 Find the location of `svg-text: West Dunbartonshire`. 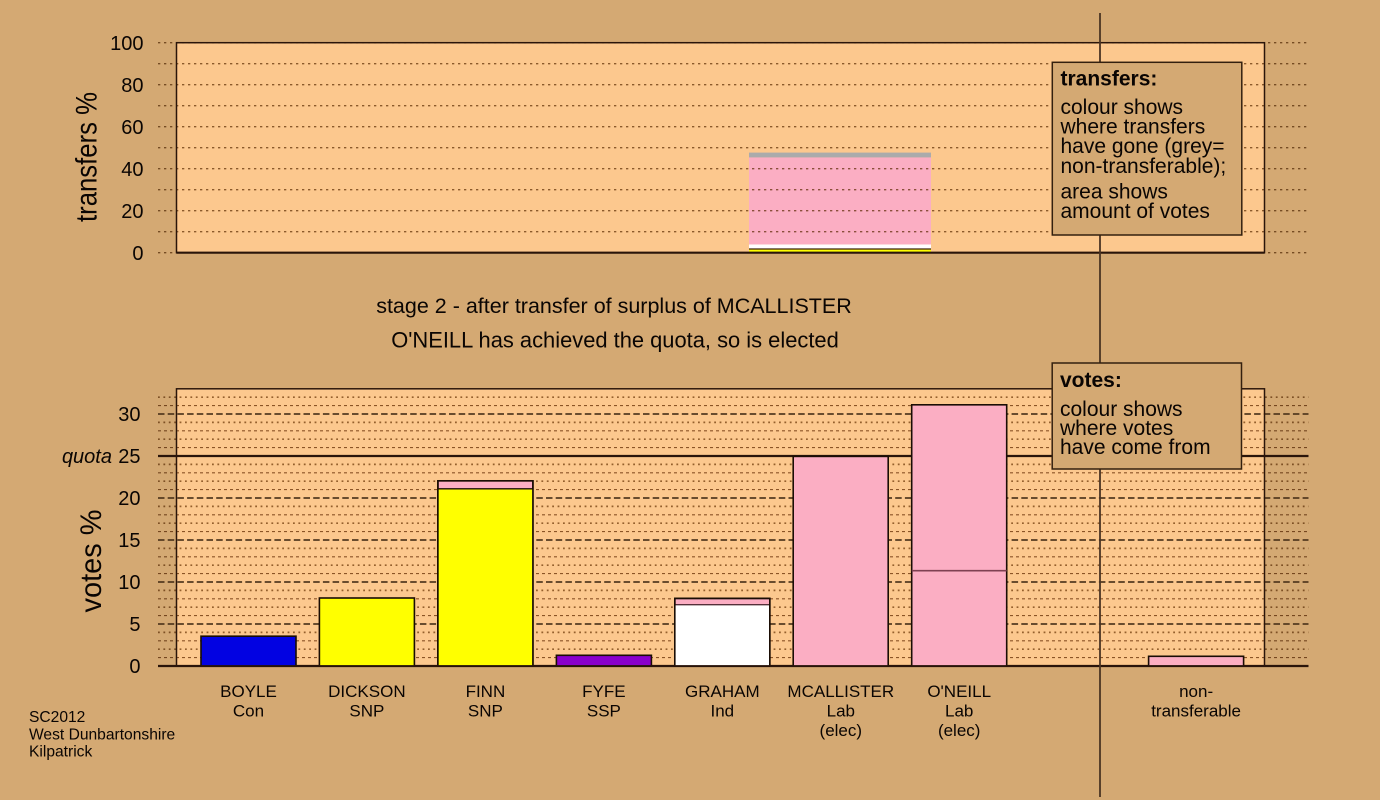

svg-text: West Dunbartonshire is located at coordinates (102, 734).